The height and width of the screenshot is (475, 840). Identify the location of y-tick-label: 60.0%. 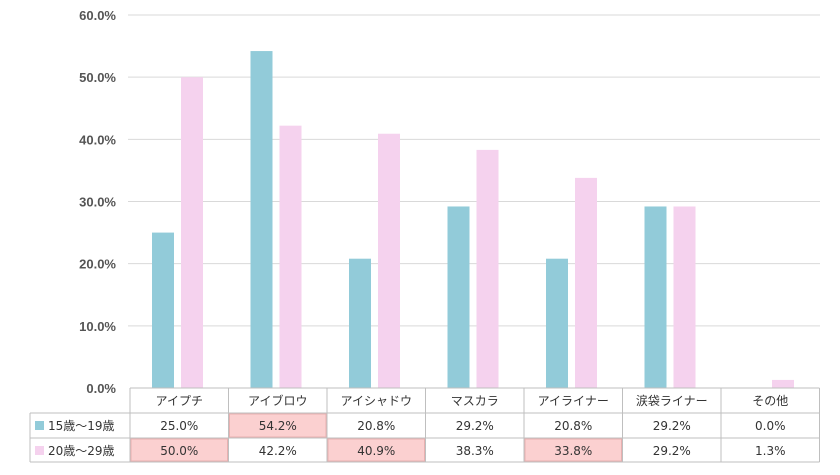
(97, 15).